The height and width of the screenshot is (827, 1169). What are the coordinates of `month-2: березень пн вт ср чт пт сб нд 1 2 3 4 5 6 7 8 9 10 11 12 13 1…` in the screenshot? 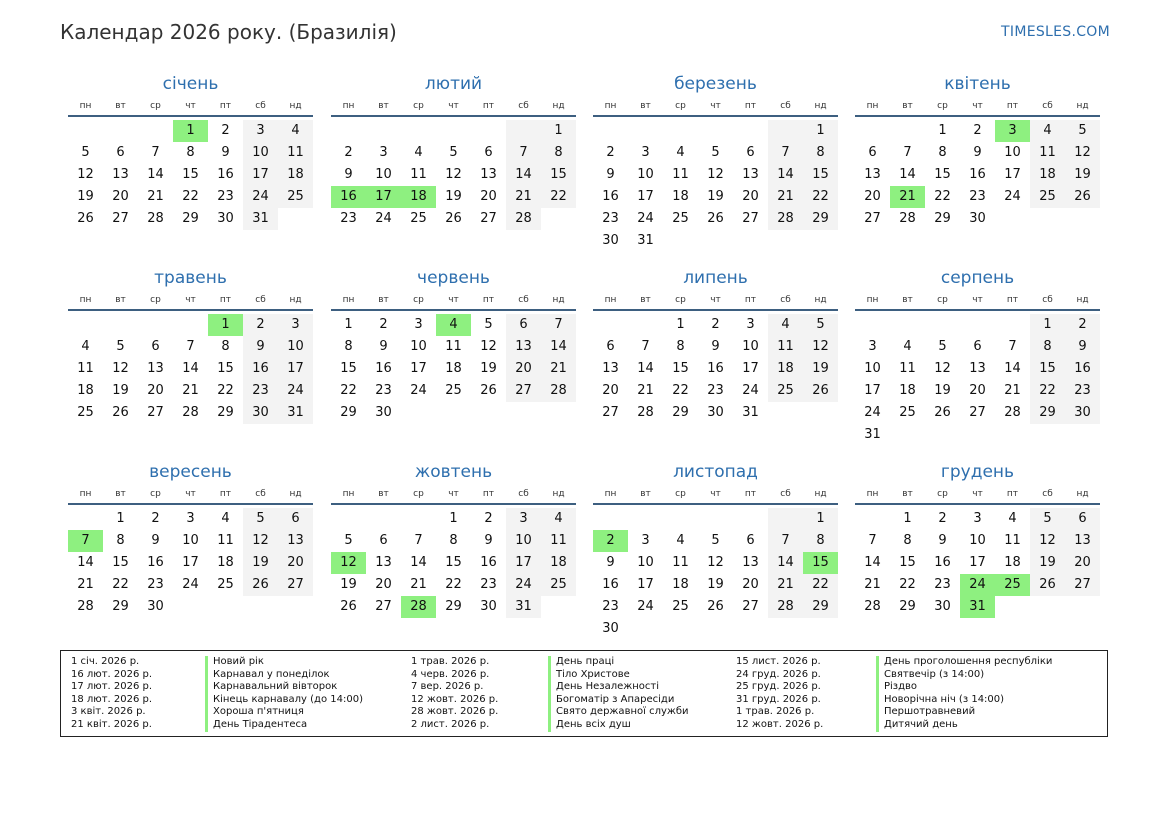 It's located at (715, 162).